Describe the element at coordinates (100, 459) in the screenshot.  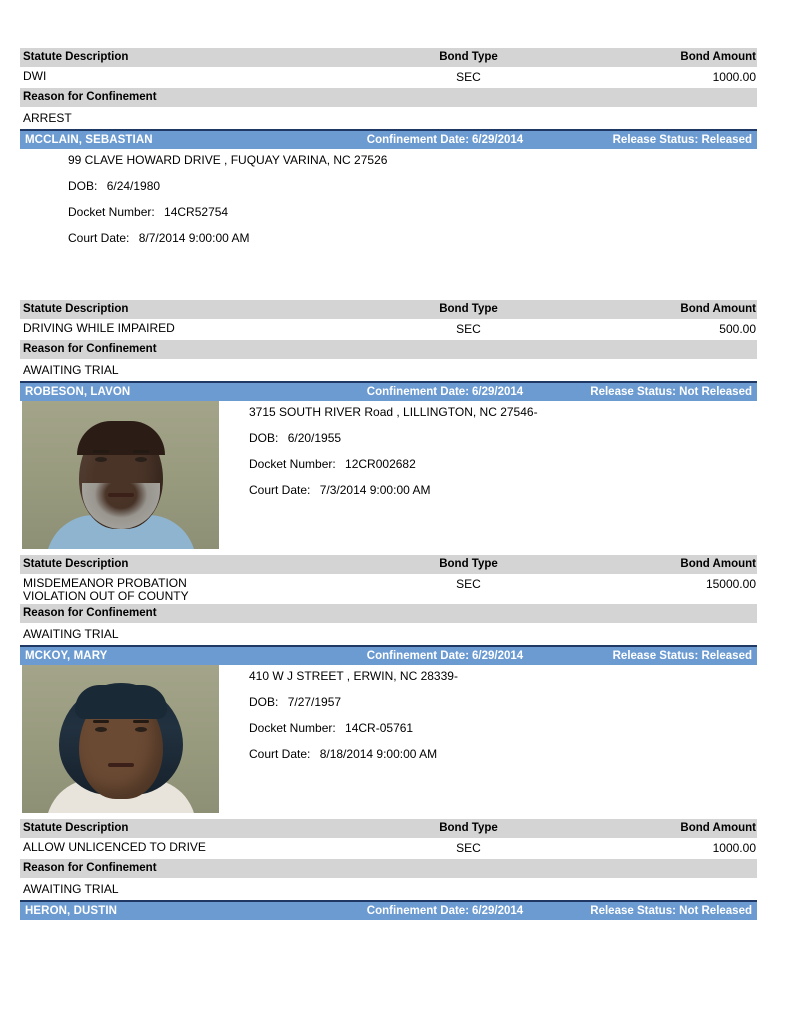
I see `mugshot-eye-left` at that location.